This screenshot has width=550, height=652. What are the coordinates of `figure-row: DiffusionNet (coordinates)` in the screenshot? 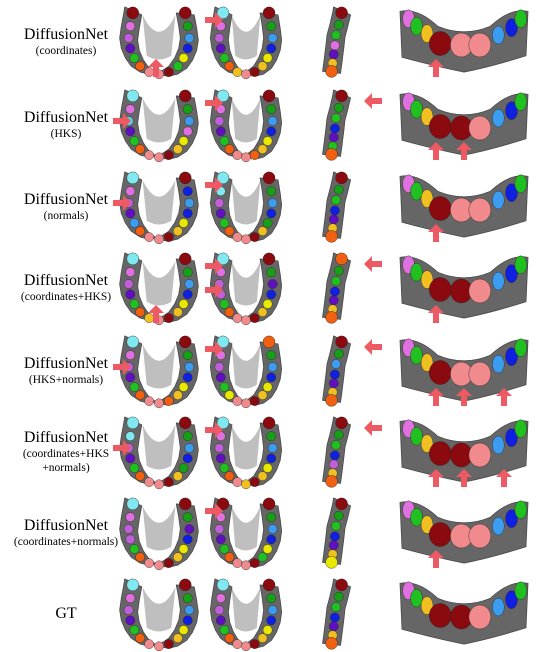 It's located at (275, 41).